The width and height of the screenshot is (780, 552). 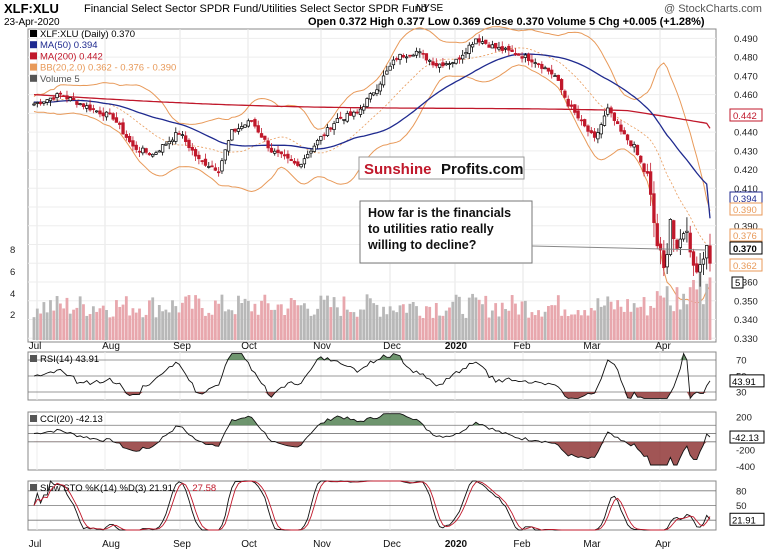 I want to click on price-tick-label: 0.420, so click(x=746, y=170).